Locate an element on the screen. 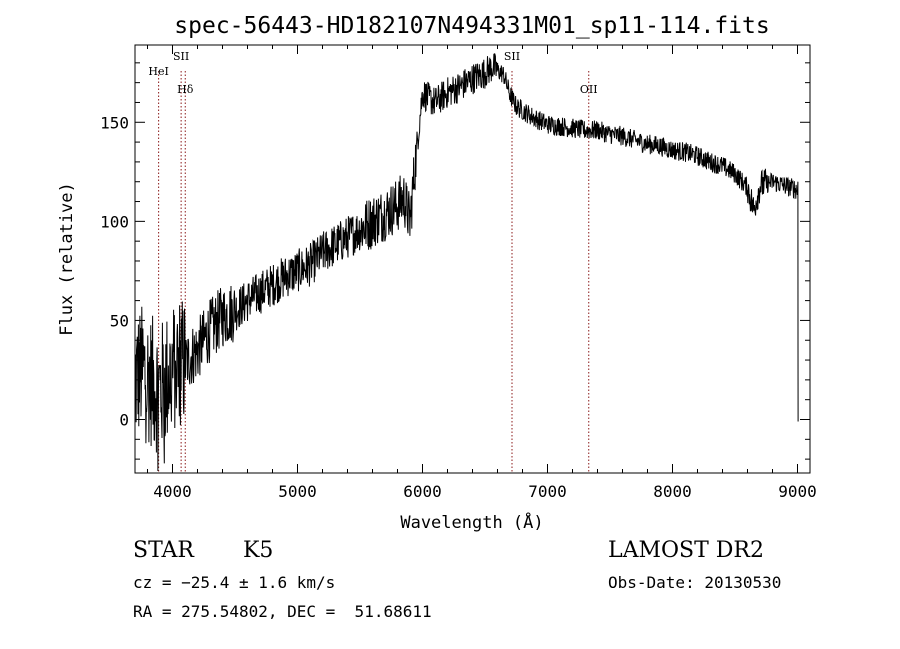 This screenshot has height=649, width=900. x-tick-label: 6000 is located at coordinates (422, 491).